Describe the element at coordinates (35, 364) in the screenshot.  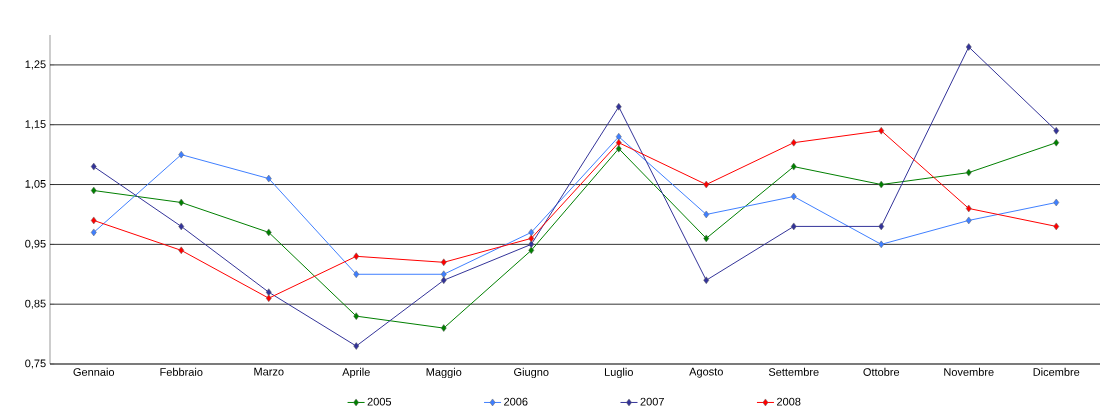
I see `y-tick-label: 0,75` at that location.